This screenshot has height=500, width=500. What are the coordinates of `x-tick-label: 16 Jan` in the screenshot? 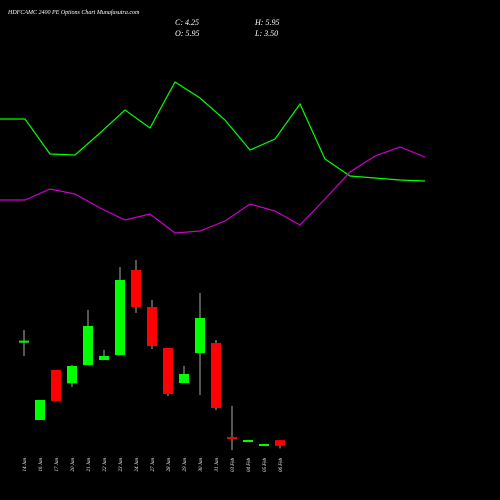 It's located at (41, 465).